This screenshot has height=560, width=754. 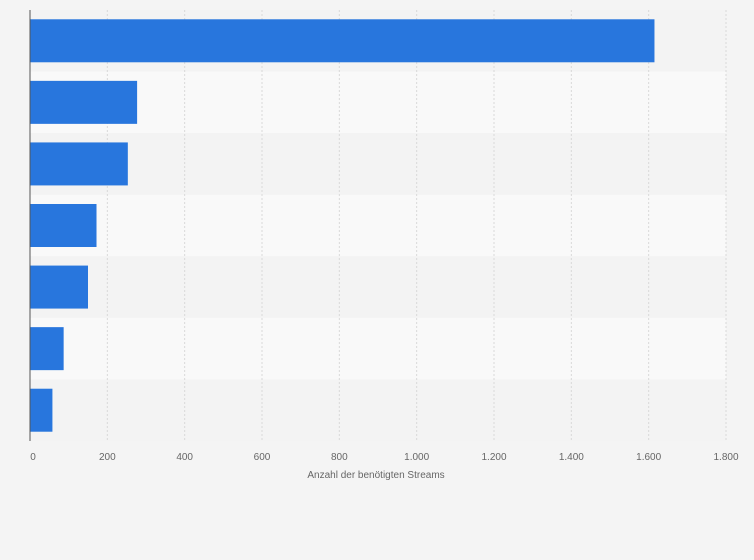 I want to click on x-axis-tick-labels: 0 200 400 600 800 1.000 1.200 1.400 1.600 1.800, so click(x=384, y=457).